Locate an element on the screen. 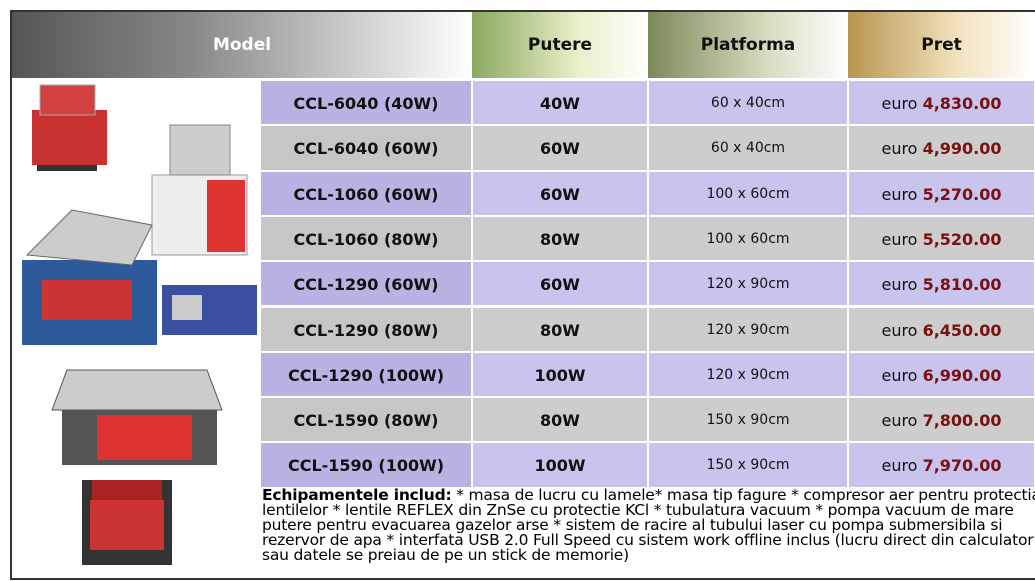 The width and height of the screenshot is (1035, 581). price-cell: euro 5,520.00 is located at coordinates (941, 238).